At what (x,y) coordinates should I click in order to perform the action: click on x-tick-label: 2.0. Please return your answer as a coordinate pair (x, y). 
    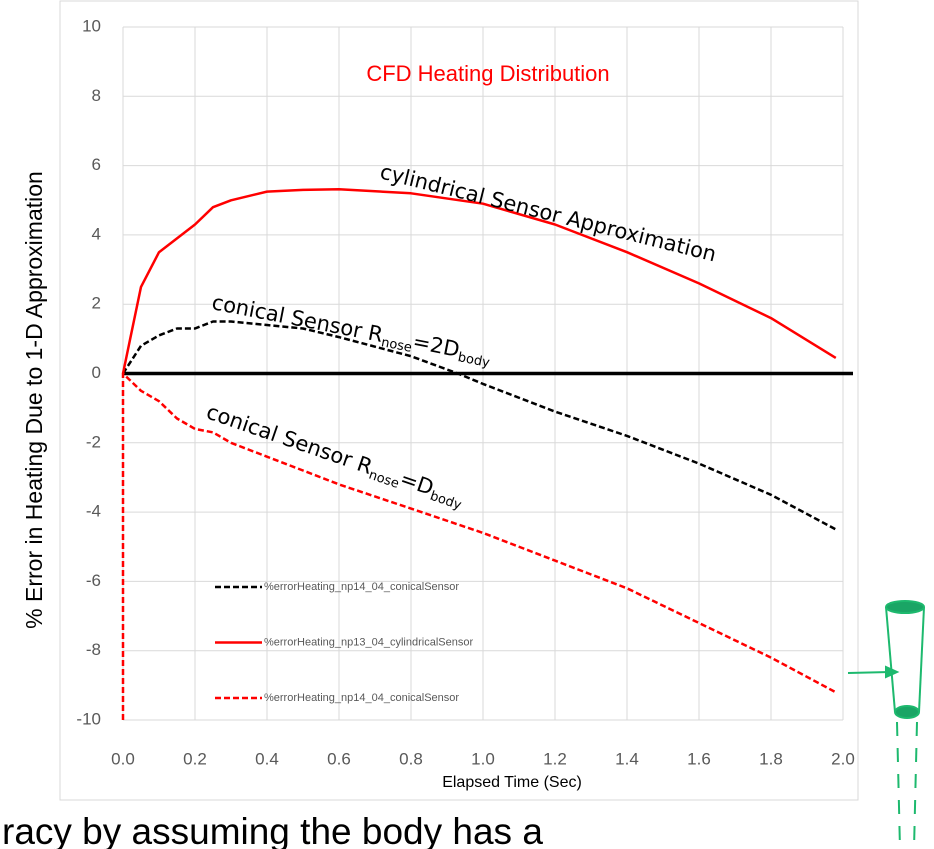
    Looking at the image, I should click on (843, 758).